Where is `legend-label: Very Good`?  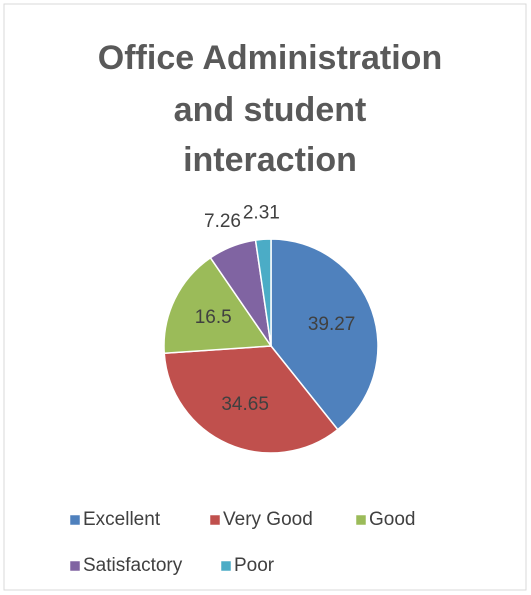 legend-label: Very Good is located at coordinates (268, 519).